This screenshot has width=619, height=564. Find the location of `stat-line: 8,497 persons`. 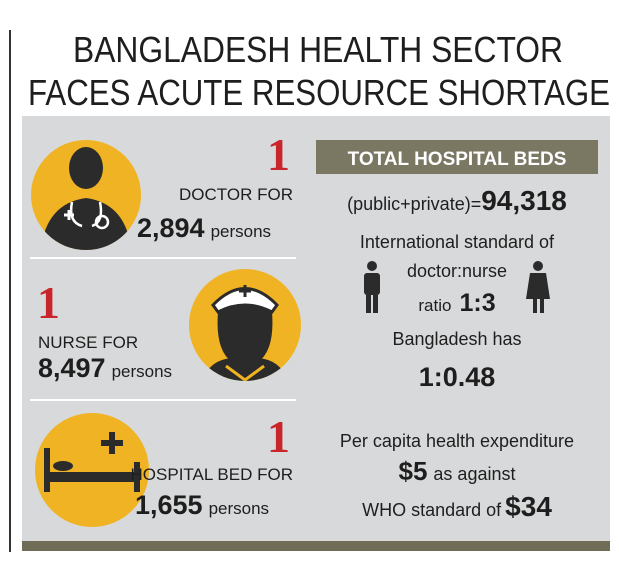

stat-line: 8,497 persons is located at coordinates (105, 368).